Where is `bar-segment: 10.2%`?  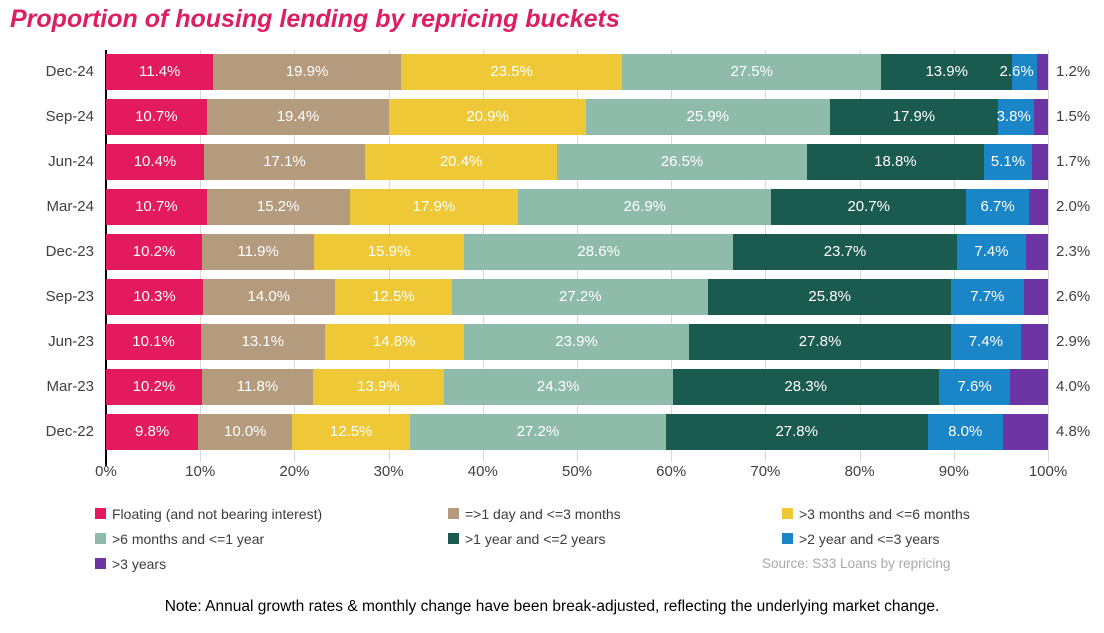 bar-segment: 10.2% is located at coordinates (154, 252).